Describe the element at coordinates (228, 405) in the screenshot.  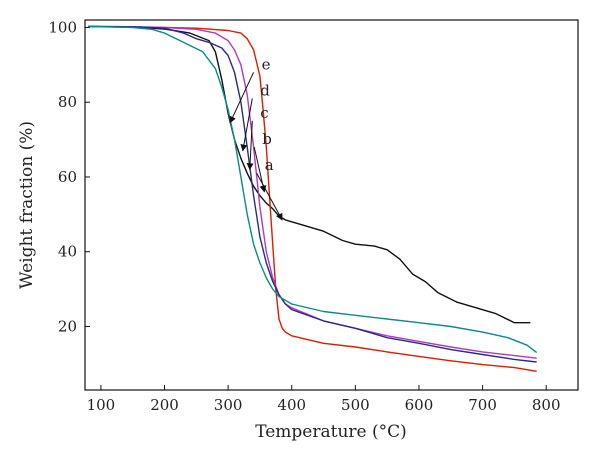
I see `x-tick-label: 300` at that location.